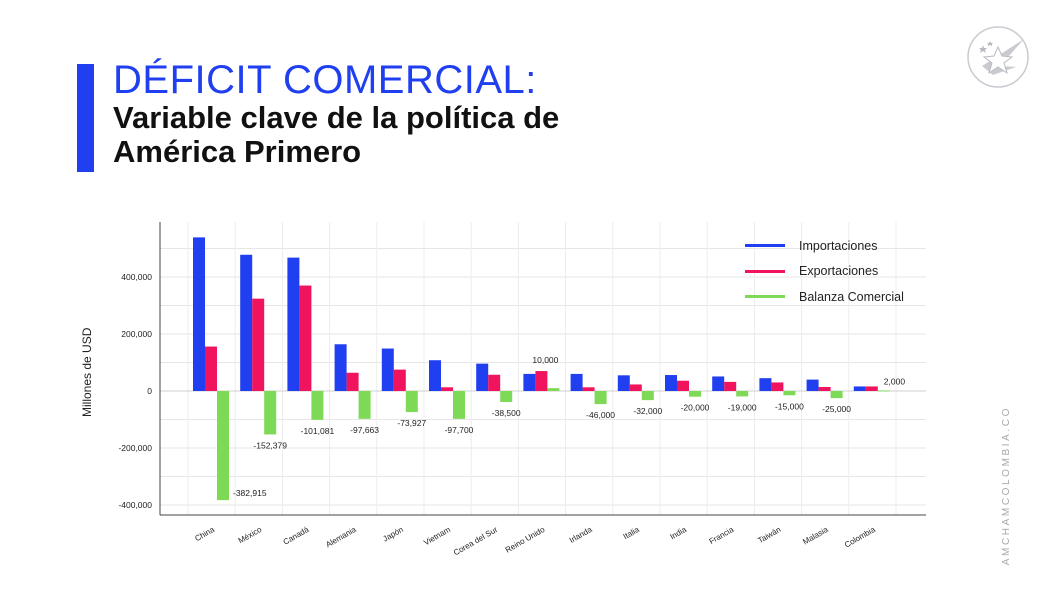  Describe the element at coordinates (815, 536) in the screenshot. I see `x-tick-label-13: Malasia` at that location.